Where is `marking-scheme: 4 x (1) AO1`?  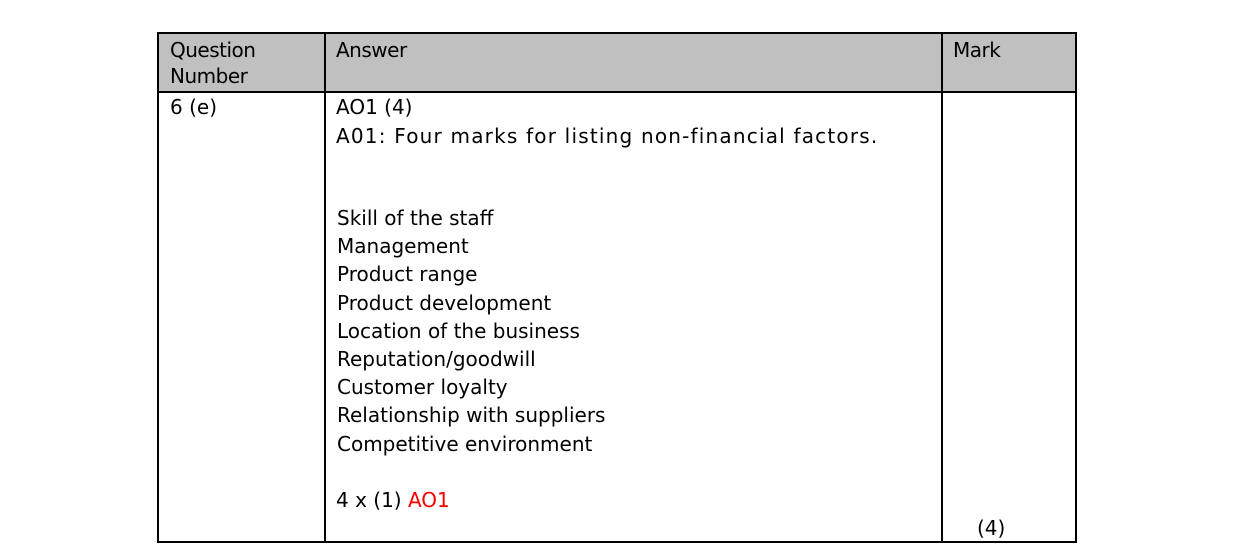 marking-scheme: 4 x (1) AO1 is located at coordinates (393, 500).